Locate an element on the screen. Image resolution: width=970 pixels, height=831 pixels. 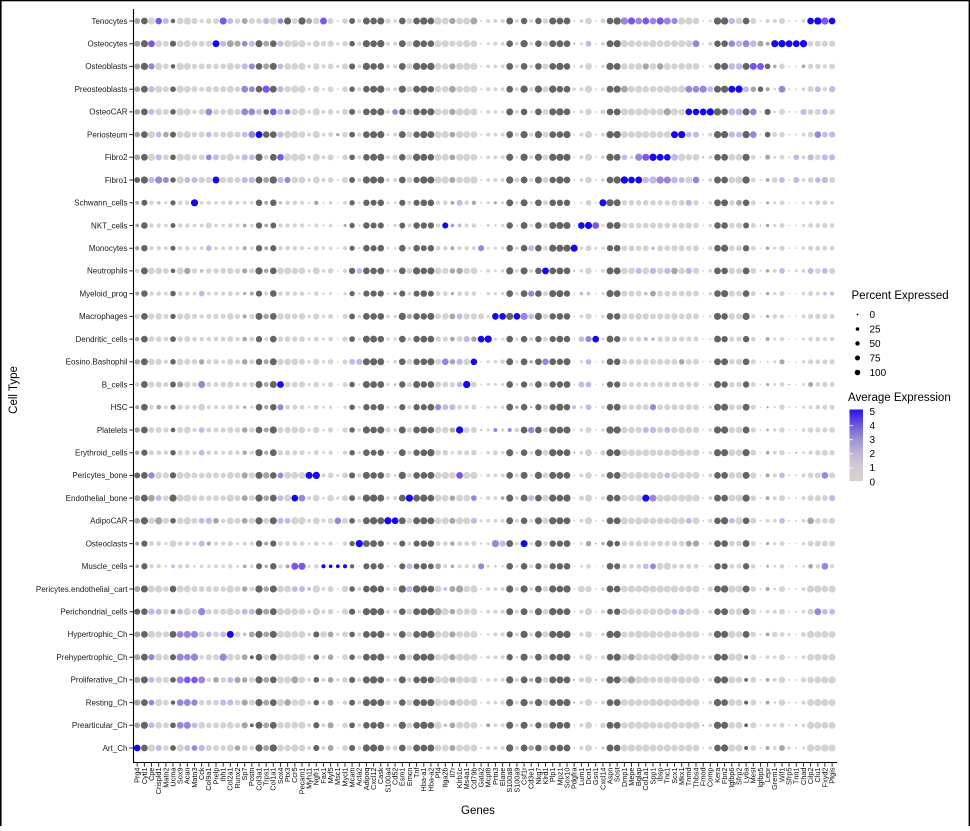
svg-text: Prearticular_Ch is located at coordinates (100, 725).